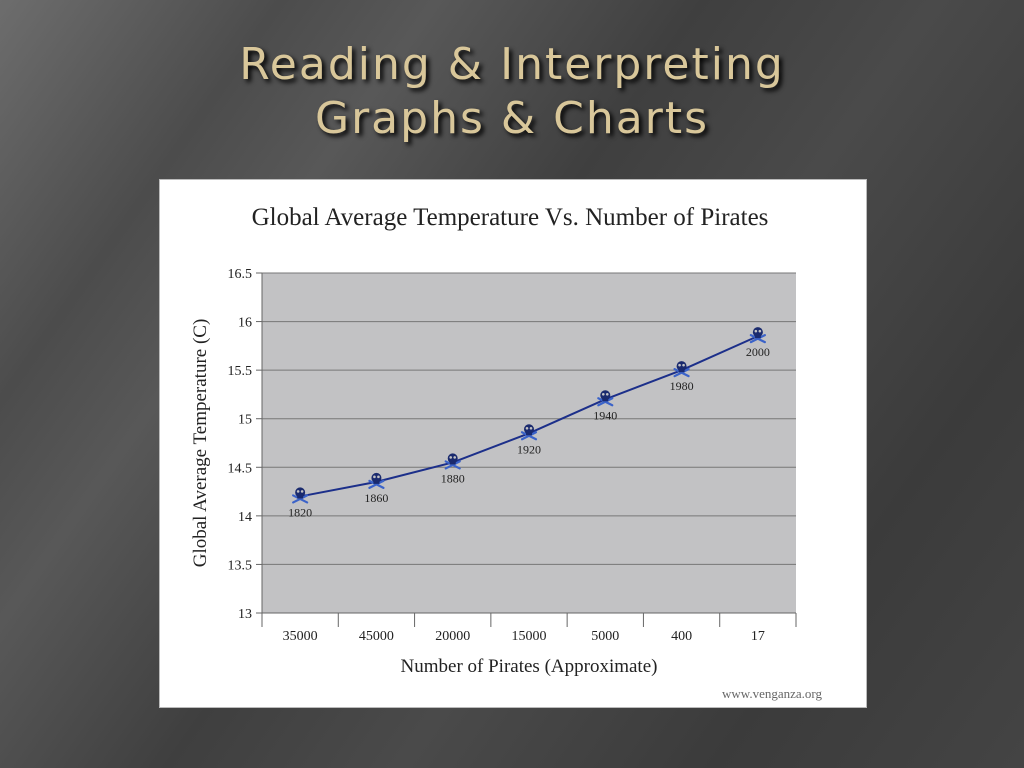  What do you see at coordinates (452, 636) in the screenshot?
I see `x-tick-label: 20000` at bounding box center [452, 636].